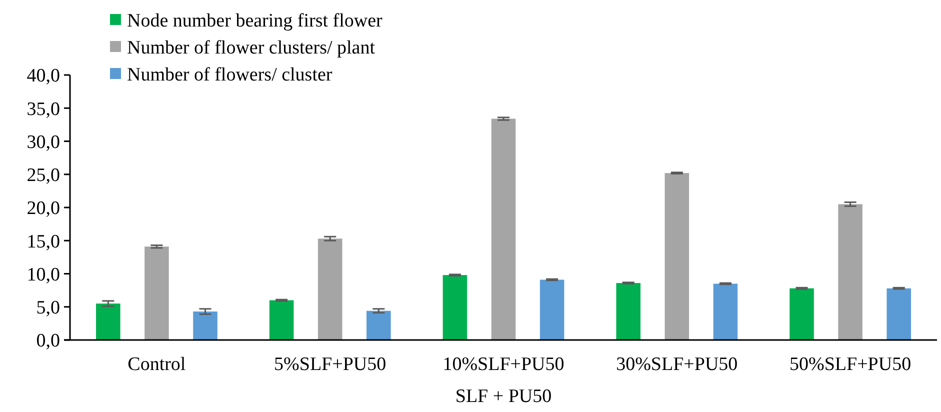 The width and height of the screenshot is (941, 412). Describe the element at coordinates (48, 308) in the screenshot. I see `y-tick-label: 5,0` at that location.